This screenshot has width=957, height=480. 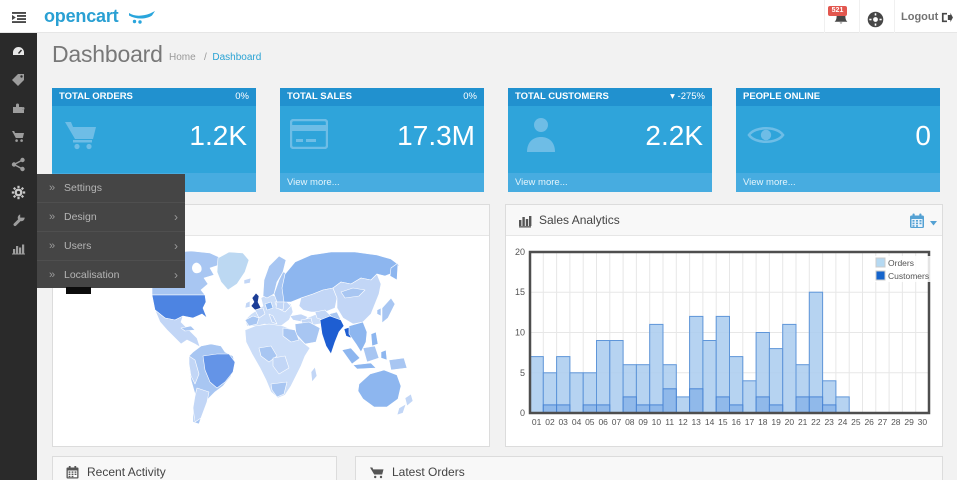 What do you see at coordinates (643, 422) in the screenshot?
I see `svg-text: 09` at bounding box center [643, 422].